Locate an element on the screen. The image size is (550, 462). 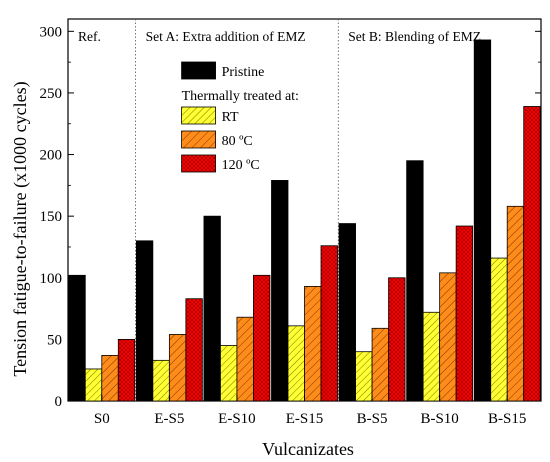
legend-label: 120 ºC is located at coordinates (241, 165).